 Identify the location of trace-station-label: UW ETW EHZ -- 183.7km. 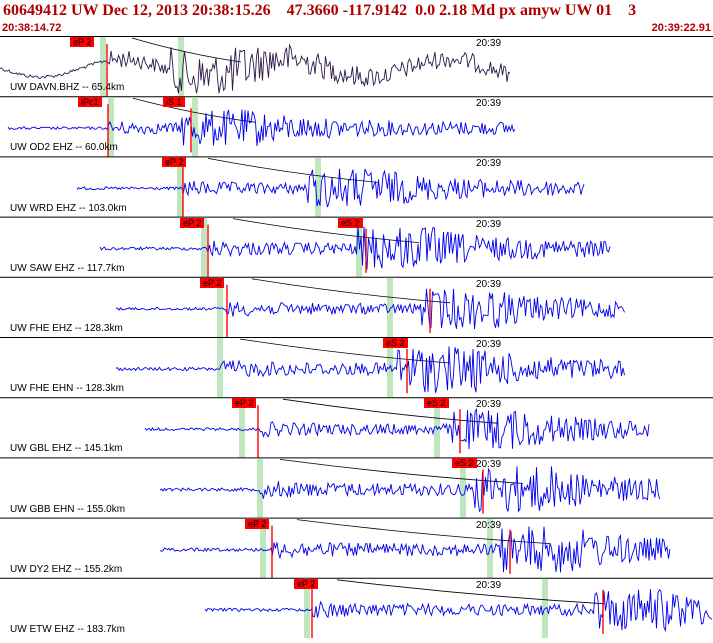
(68, 629).